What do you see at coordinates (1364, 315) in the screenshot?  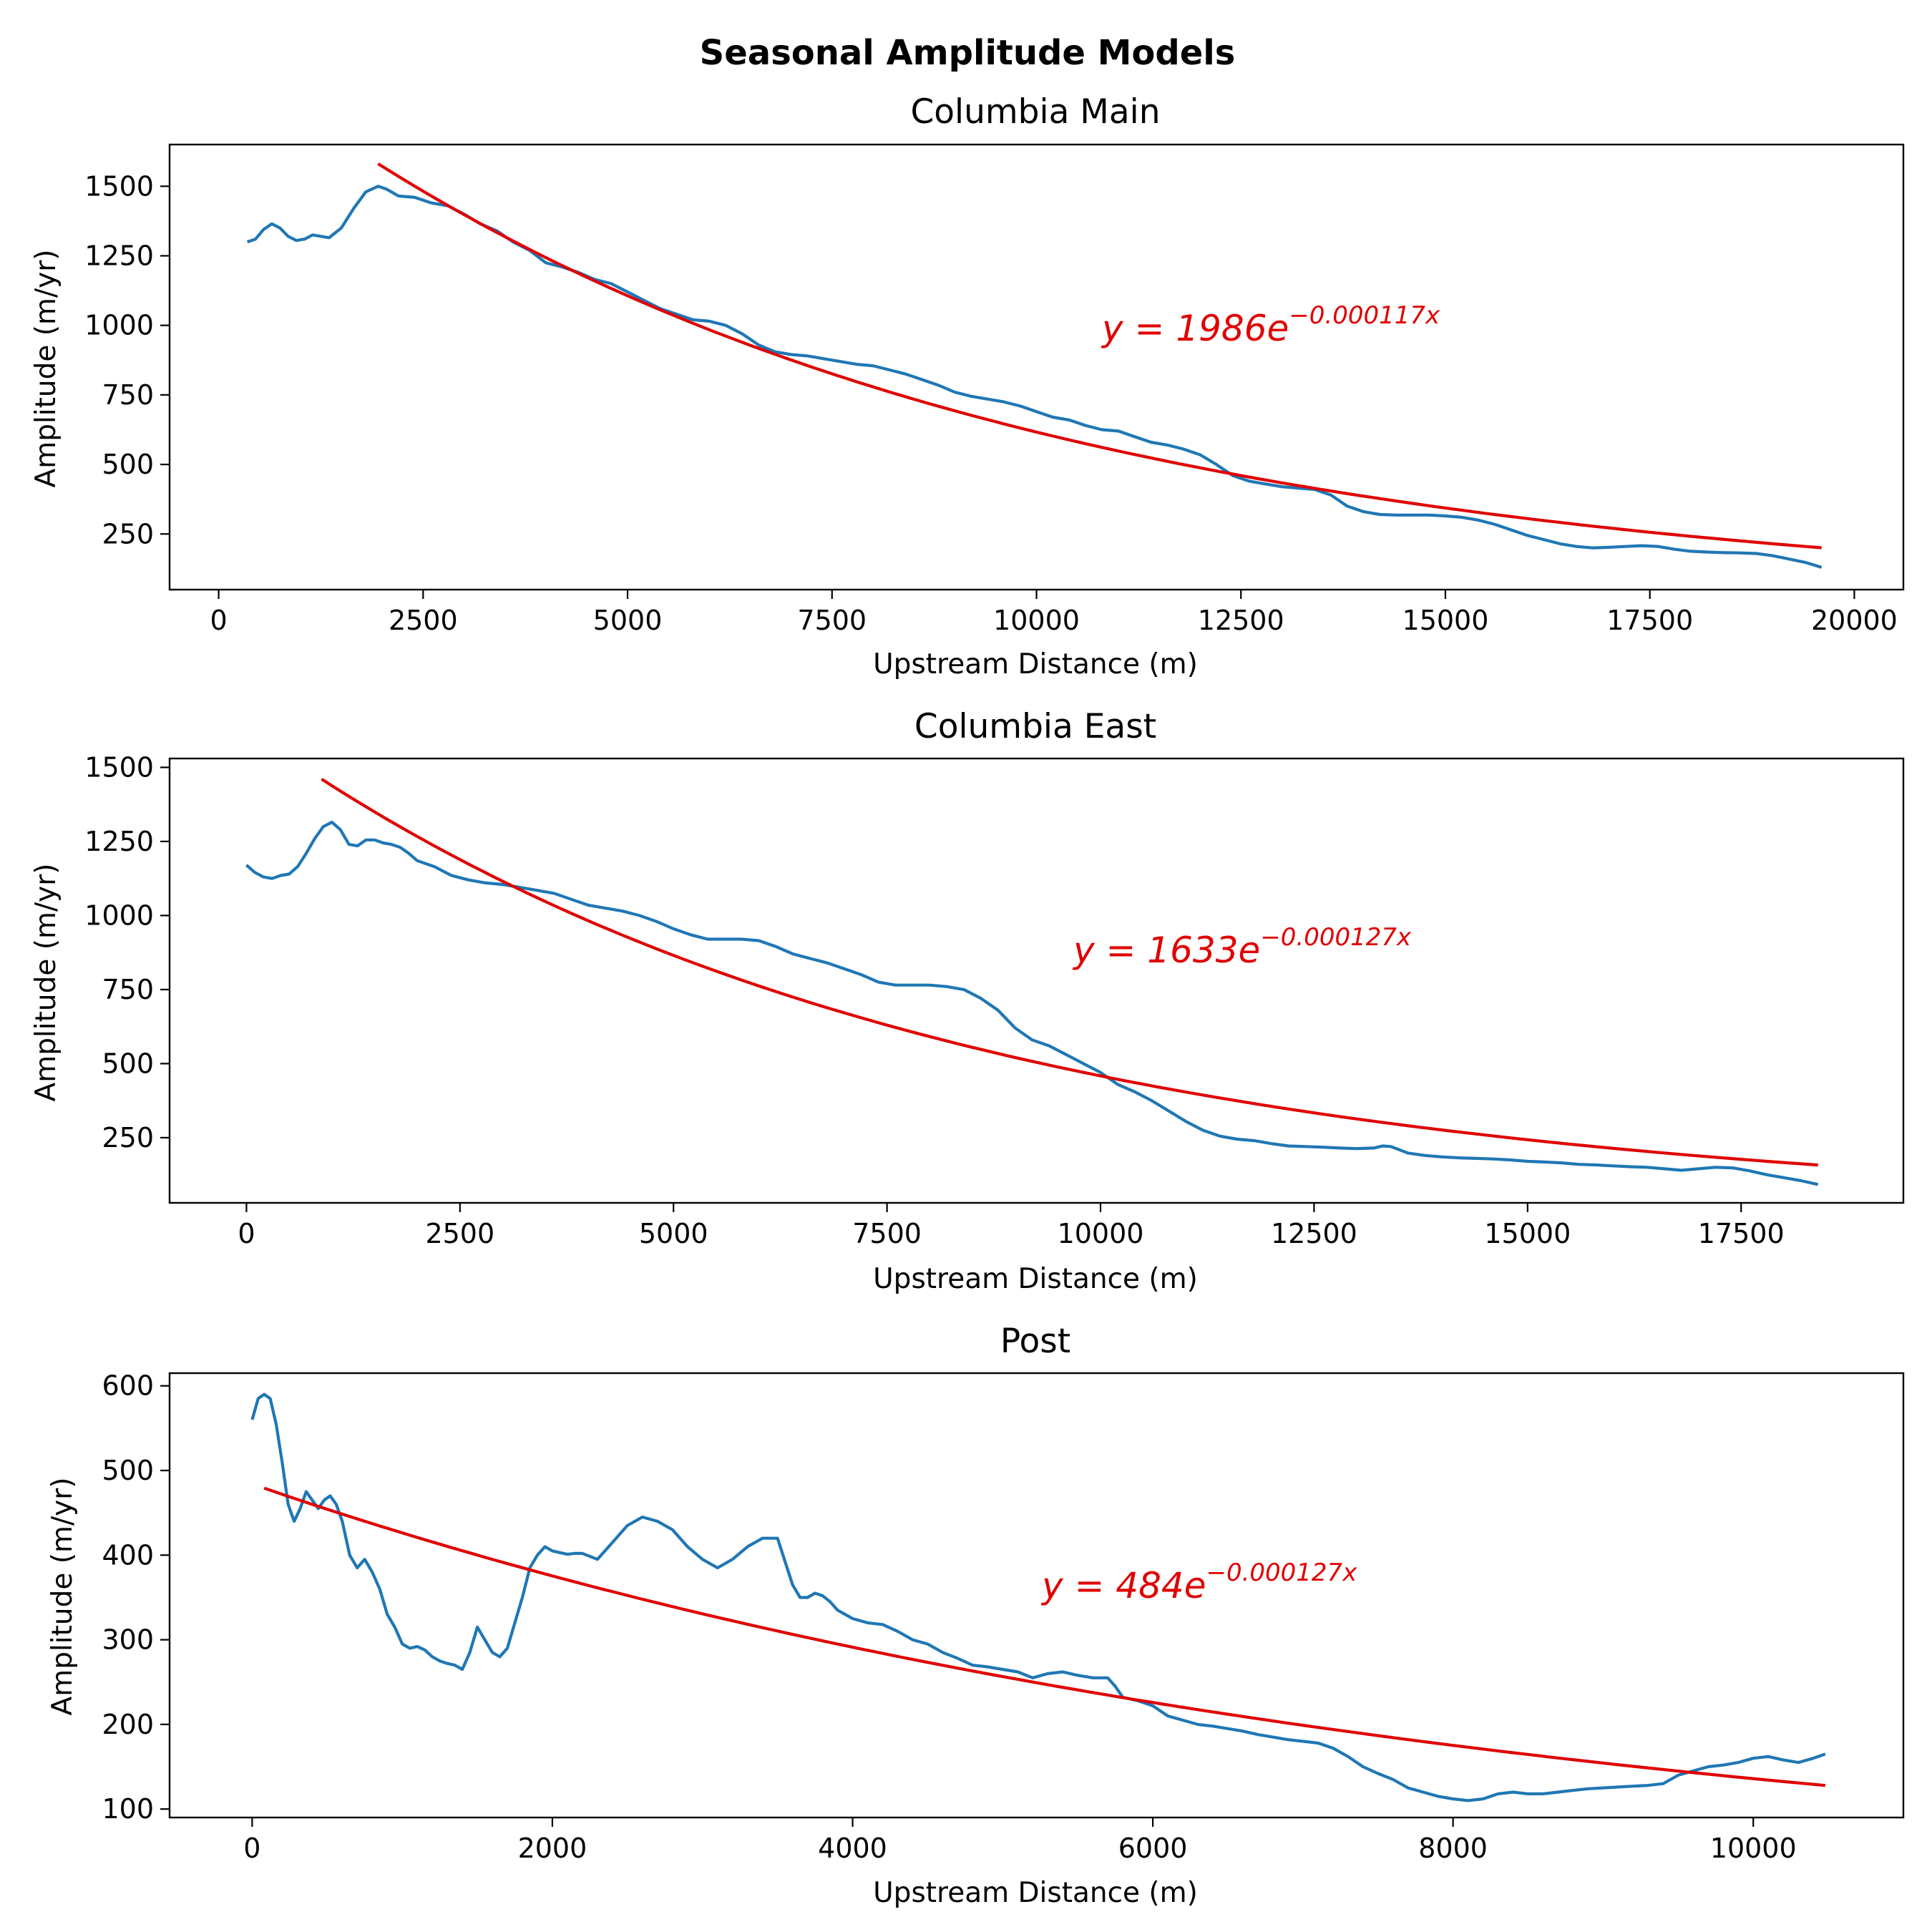 I see `fit-equation-exponent: −0.000117x` at bounding box center [1364, 315].